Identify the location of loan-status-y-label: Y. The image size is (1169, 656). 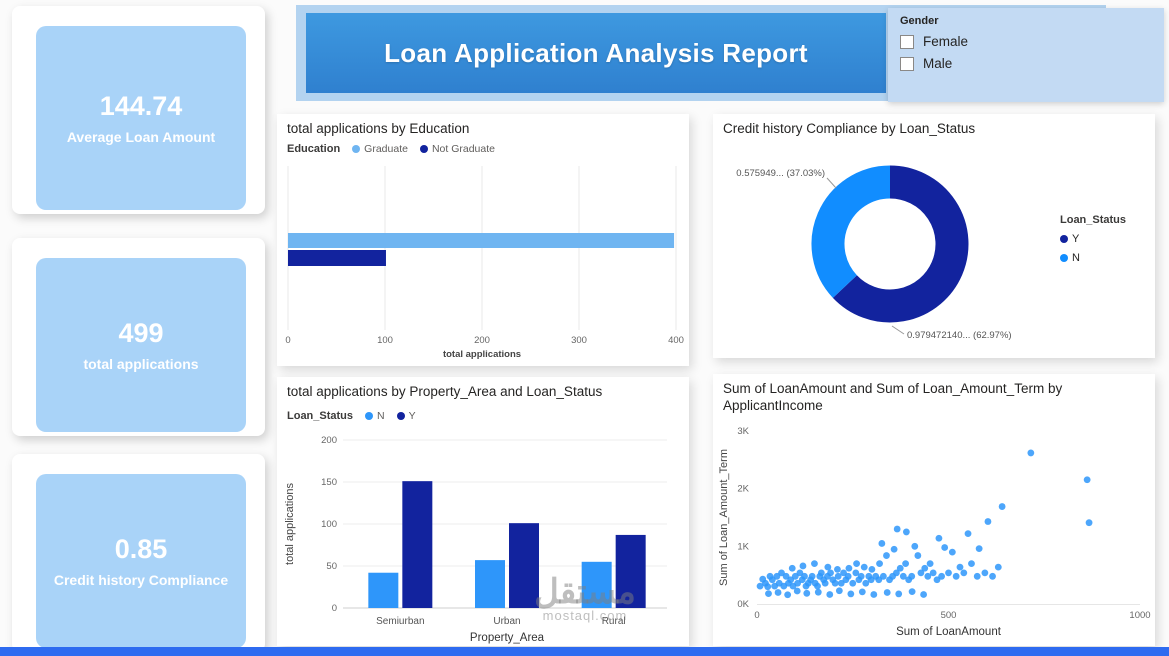
(1076, 239).